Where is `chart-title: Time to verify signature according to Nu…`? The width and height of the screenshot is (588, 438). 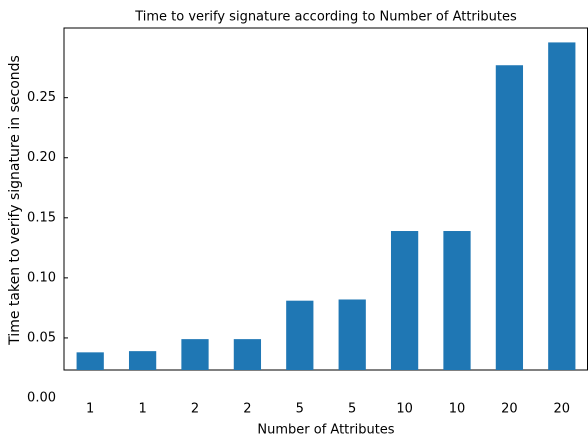 chart-title: Time to verify signature according to Nu… is located at coordinates (325, 17).